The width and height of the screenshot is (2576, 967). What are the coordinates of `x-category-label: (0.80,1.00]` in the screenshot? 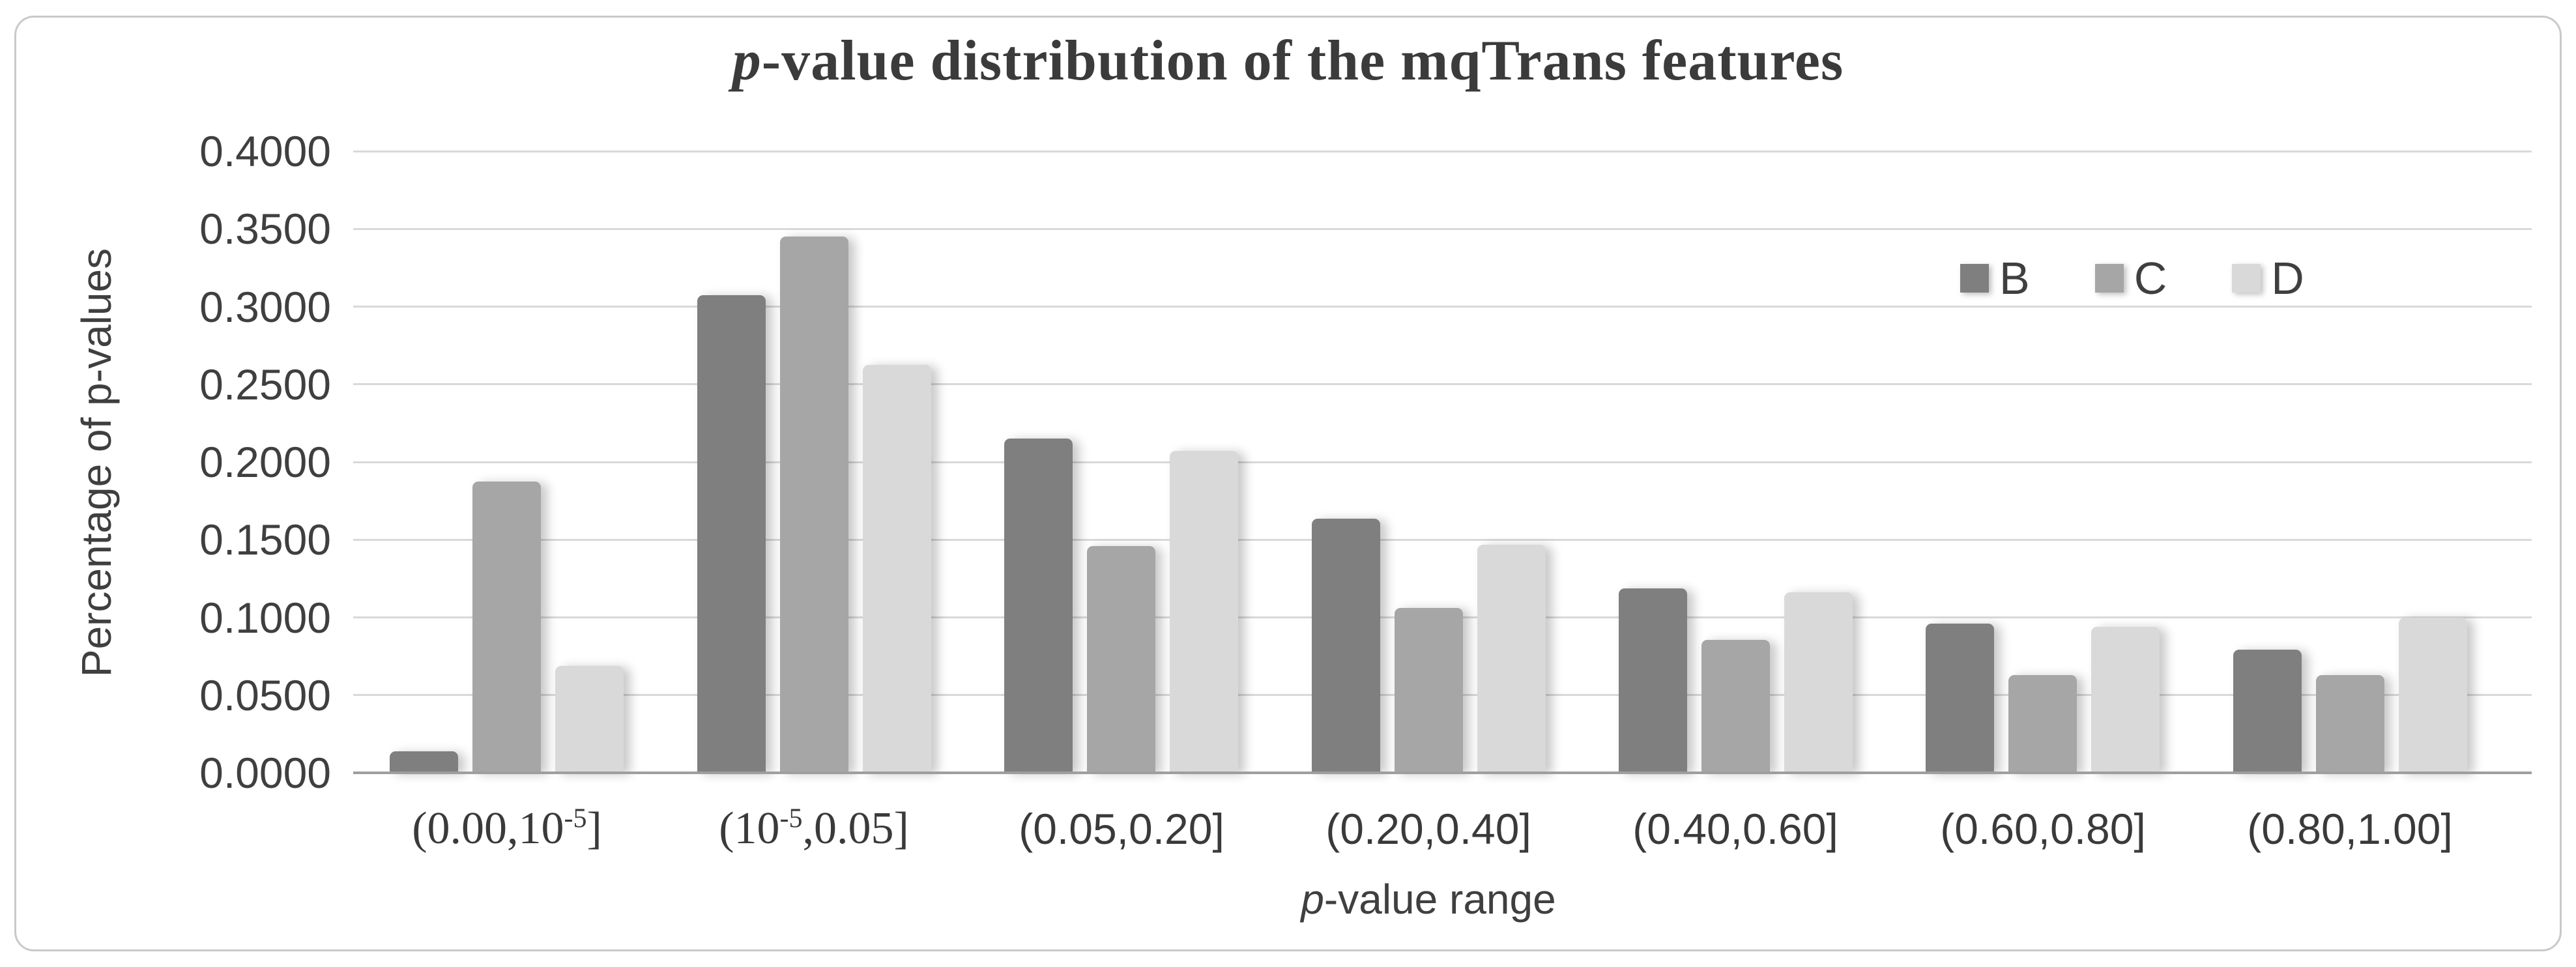 It's located at (2350, 829).